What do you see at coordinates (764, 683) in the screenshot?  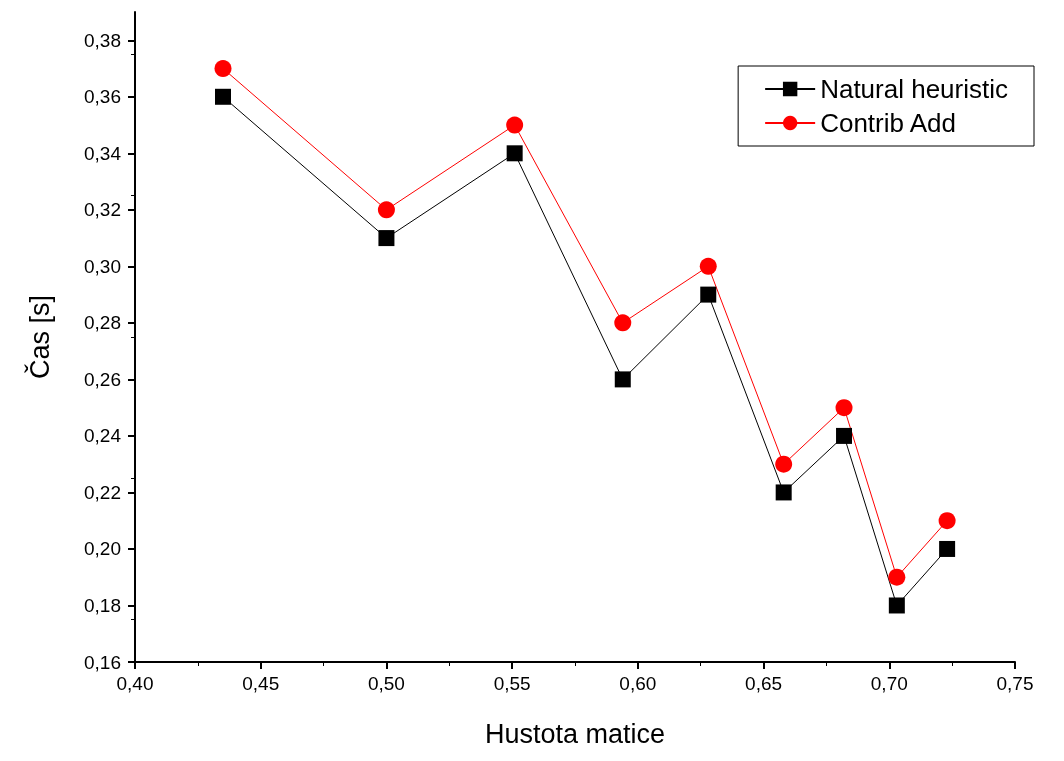 I see `x-tick-label: 0,65` at bounding box center [764, 683].